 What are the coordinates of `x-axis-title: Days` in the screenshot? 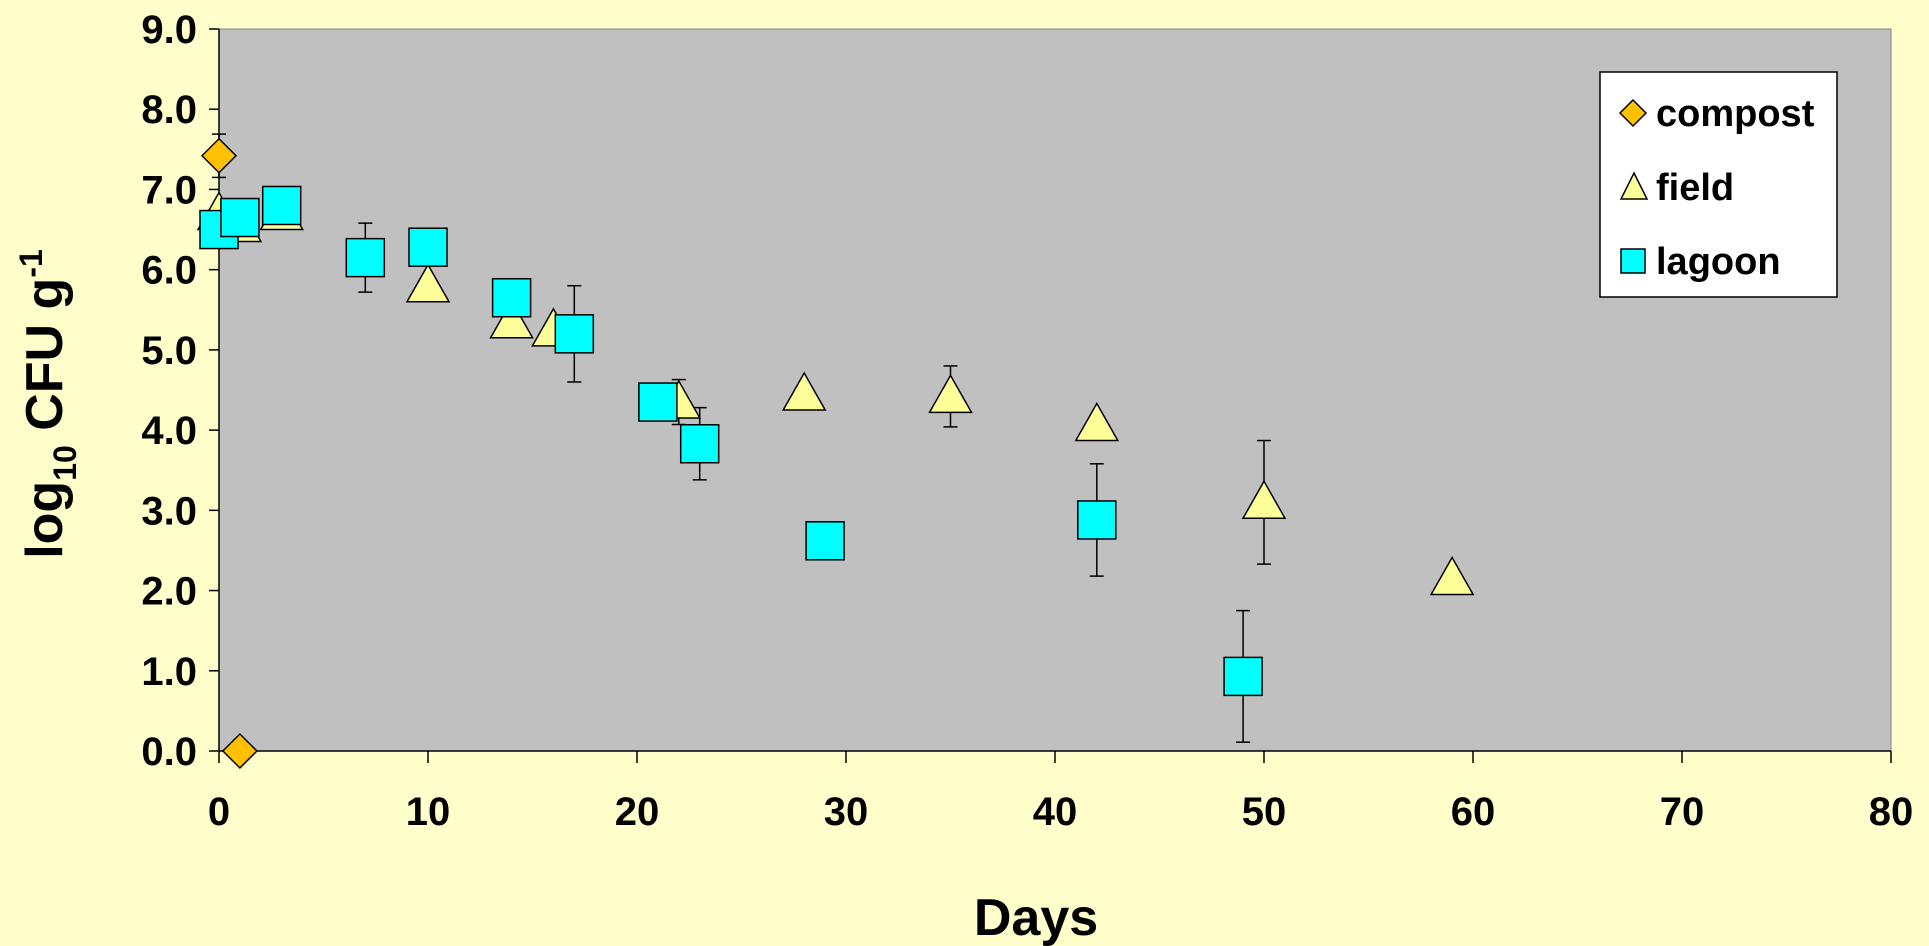 It's located at (1036, 917).